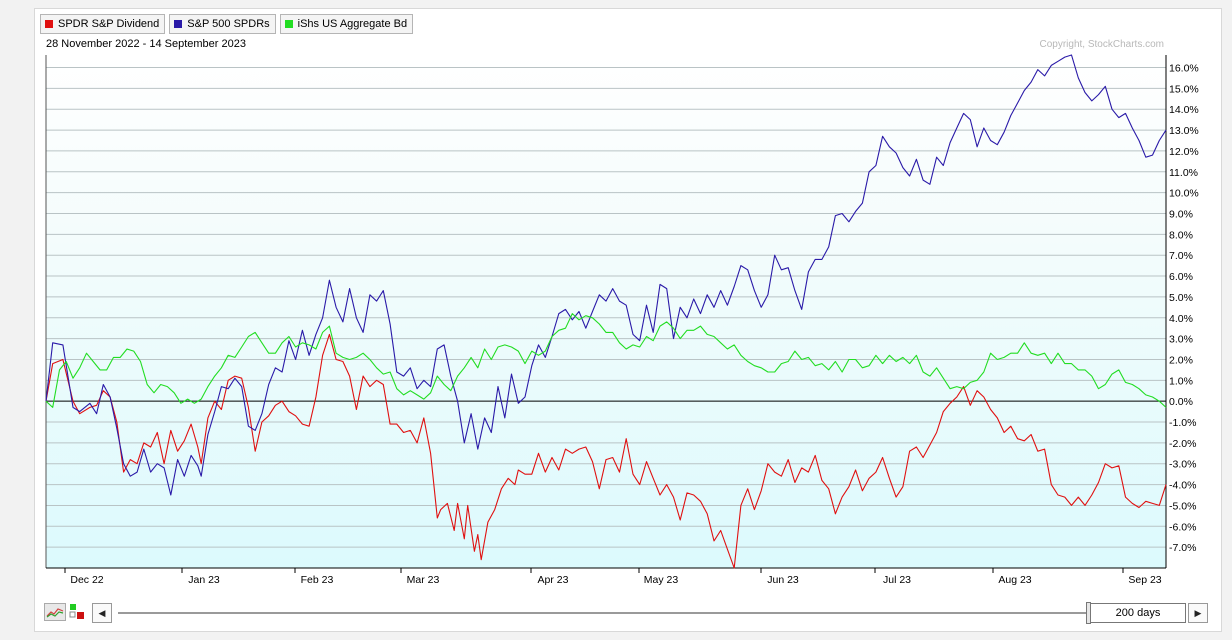 The width and height of the screenshot is (1232, 640). Describe the element at coordinates (204, 580) in the screenshot. I see `x-tick-label: Jan 23` at that location.